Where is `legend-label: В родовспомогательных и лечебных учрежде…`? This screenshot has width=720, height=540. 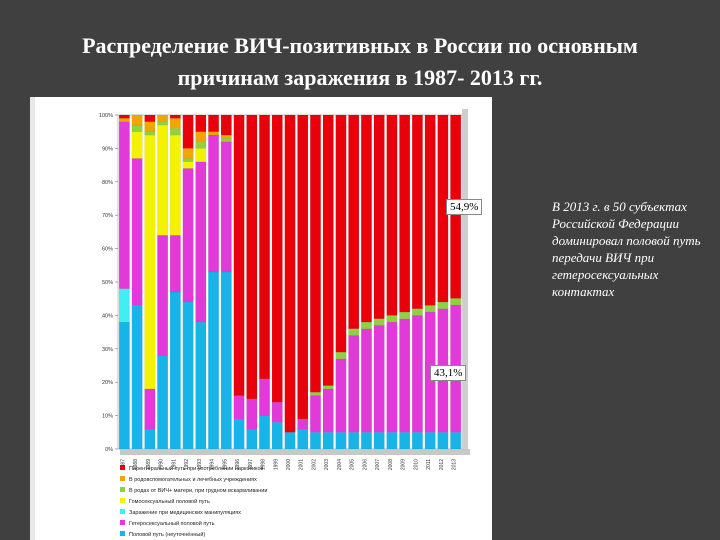 legend-label: В родовспомогательных и лечебных учрежде… is located at coordinates (193, 480).